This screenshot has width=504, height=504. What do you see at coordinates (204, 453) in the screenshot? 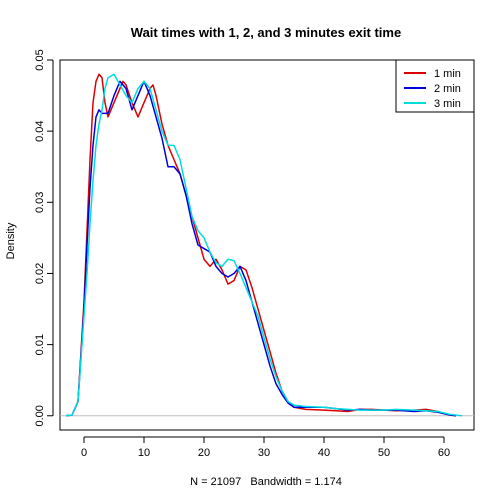
I see `x-tick-label-20: 20` at bounding box center [204, 453].